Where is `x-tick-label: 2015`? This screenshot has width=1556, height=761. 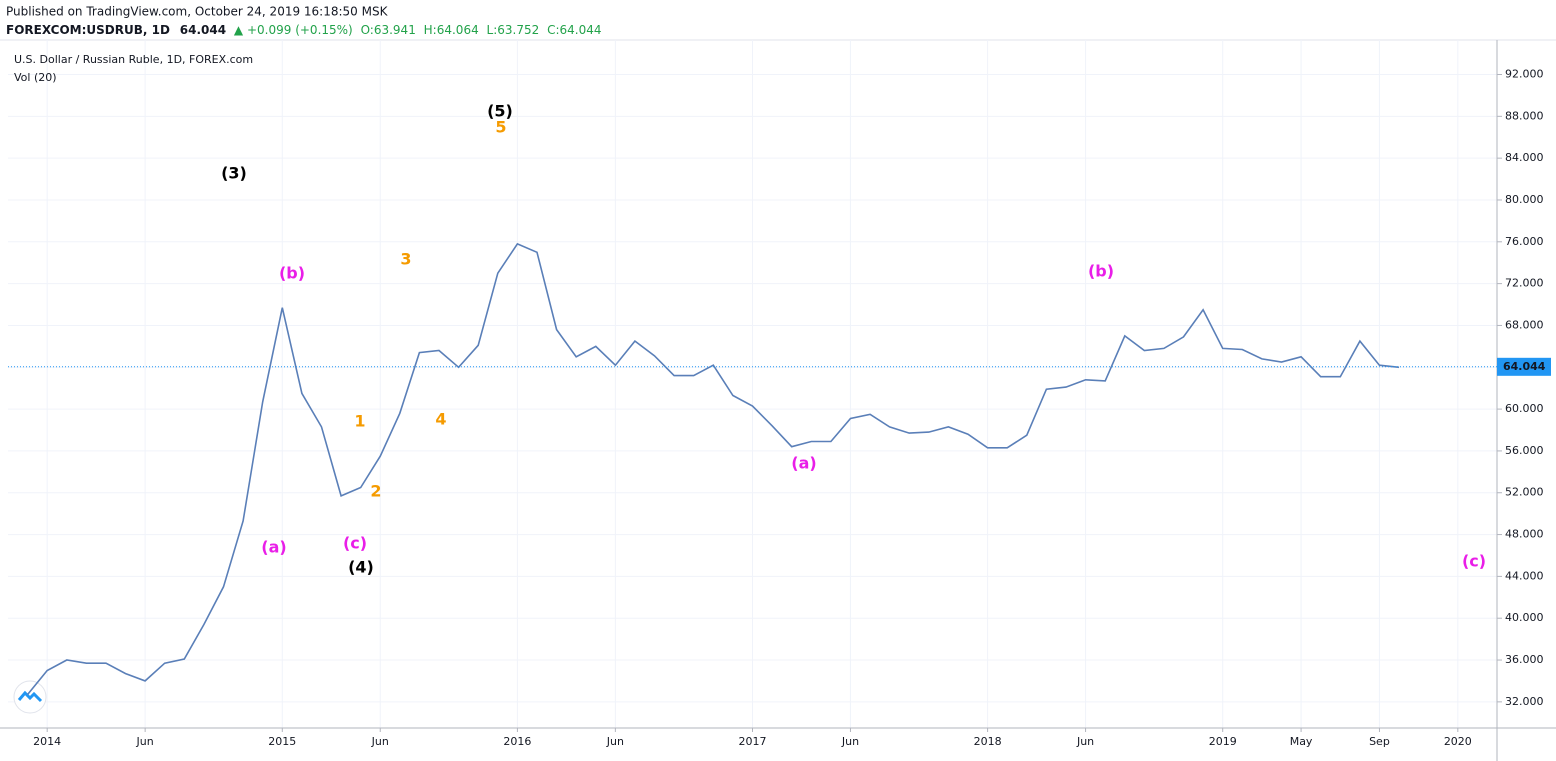
x-tick-label: 2015 is located at coordinates (282, 741).